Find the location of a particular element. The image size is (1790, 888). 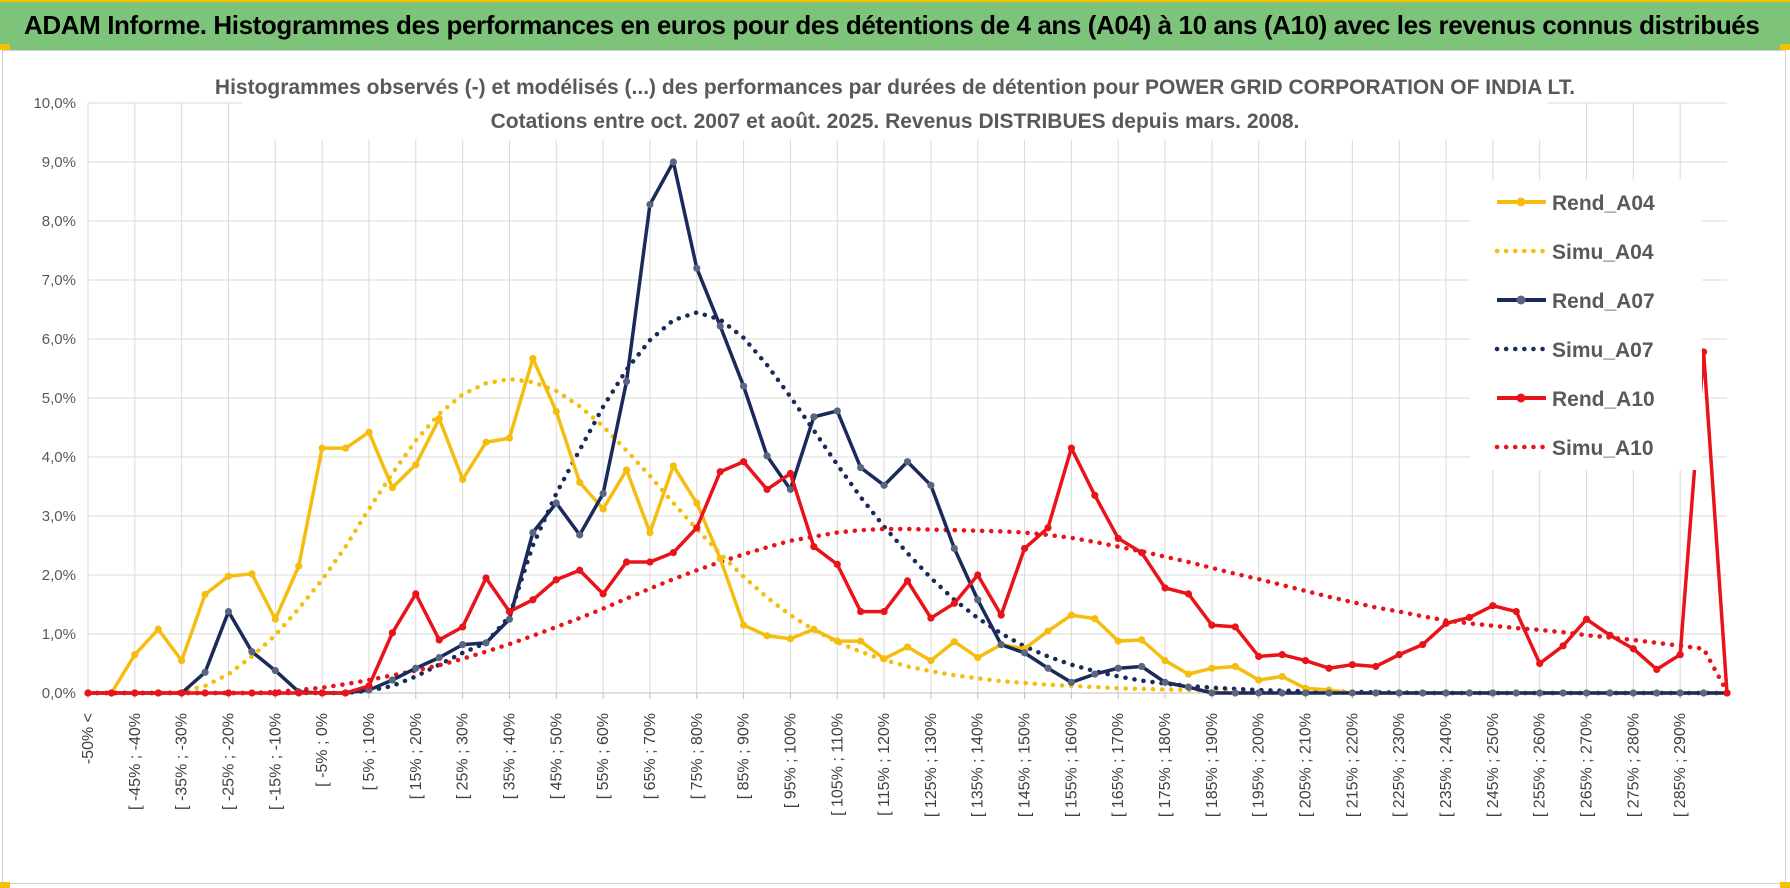

x-tick-label: [ 285% ; 290% is located at coordinates (1680, 765).